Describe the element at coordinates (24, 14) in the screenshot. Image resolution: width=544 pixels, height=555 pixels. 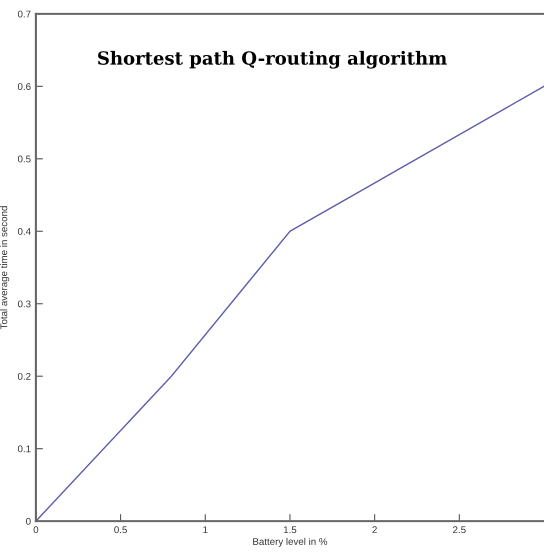
I see `y-tick-label: 0.7` at that location.